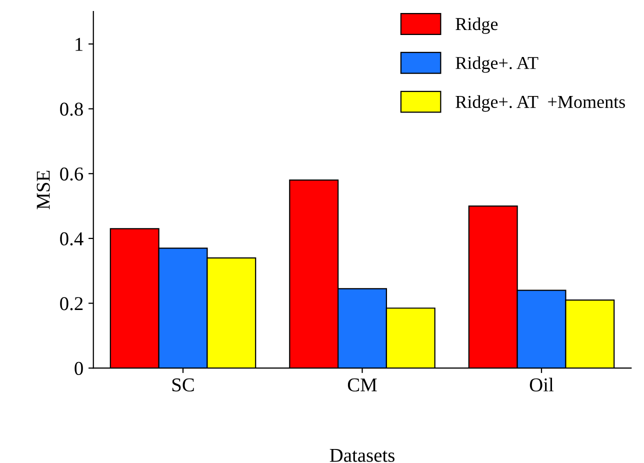 This screenshot has width=644, height=463. Describe the element at coordinates (79, 44) in the screenshot. I see `y-tick-label: 1` at that location.